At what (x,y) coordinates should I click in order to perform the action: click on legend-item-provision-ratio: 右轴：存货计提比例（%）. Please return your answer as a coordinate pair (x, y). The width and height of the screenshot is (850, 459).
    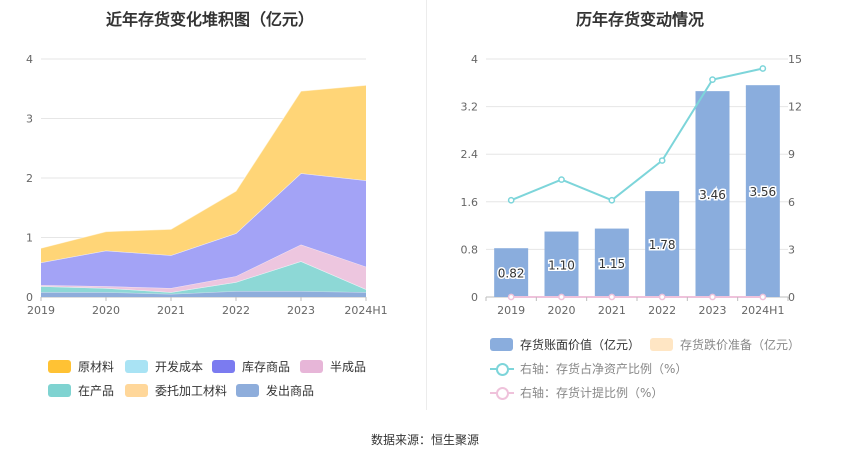
    Looking at the image, I should click on (576, 392).